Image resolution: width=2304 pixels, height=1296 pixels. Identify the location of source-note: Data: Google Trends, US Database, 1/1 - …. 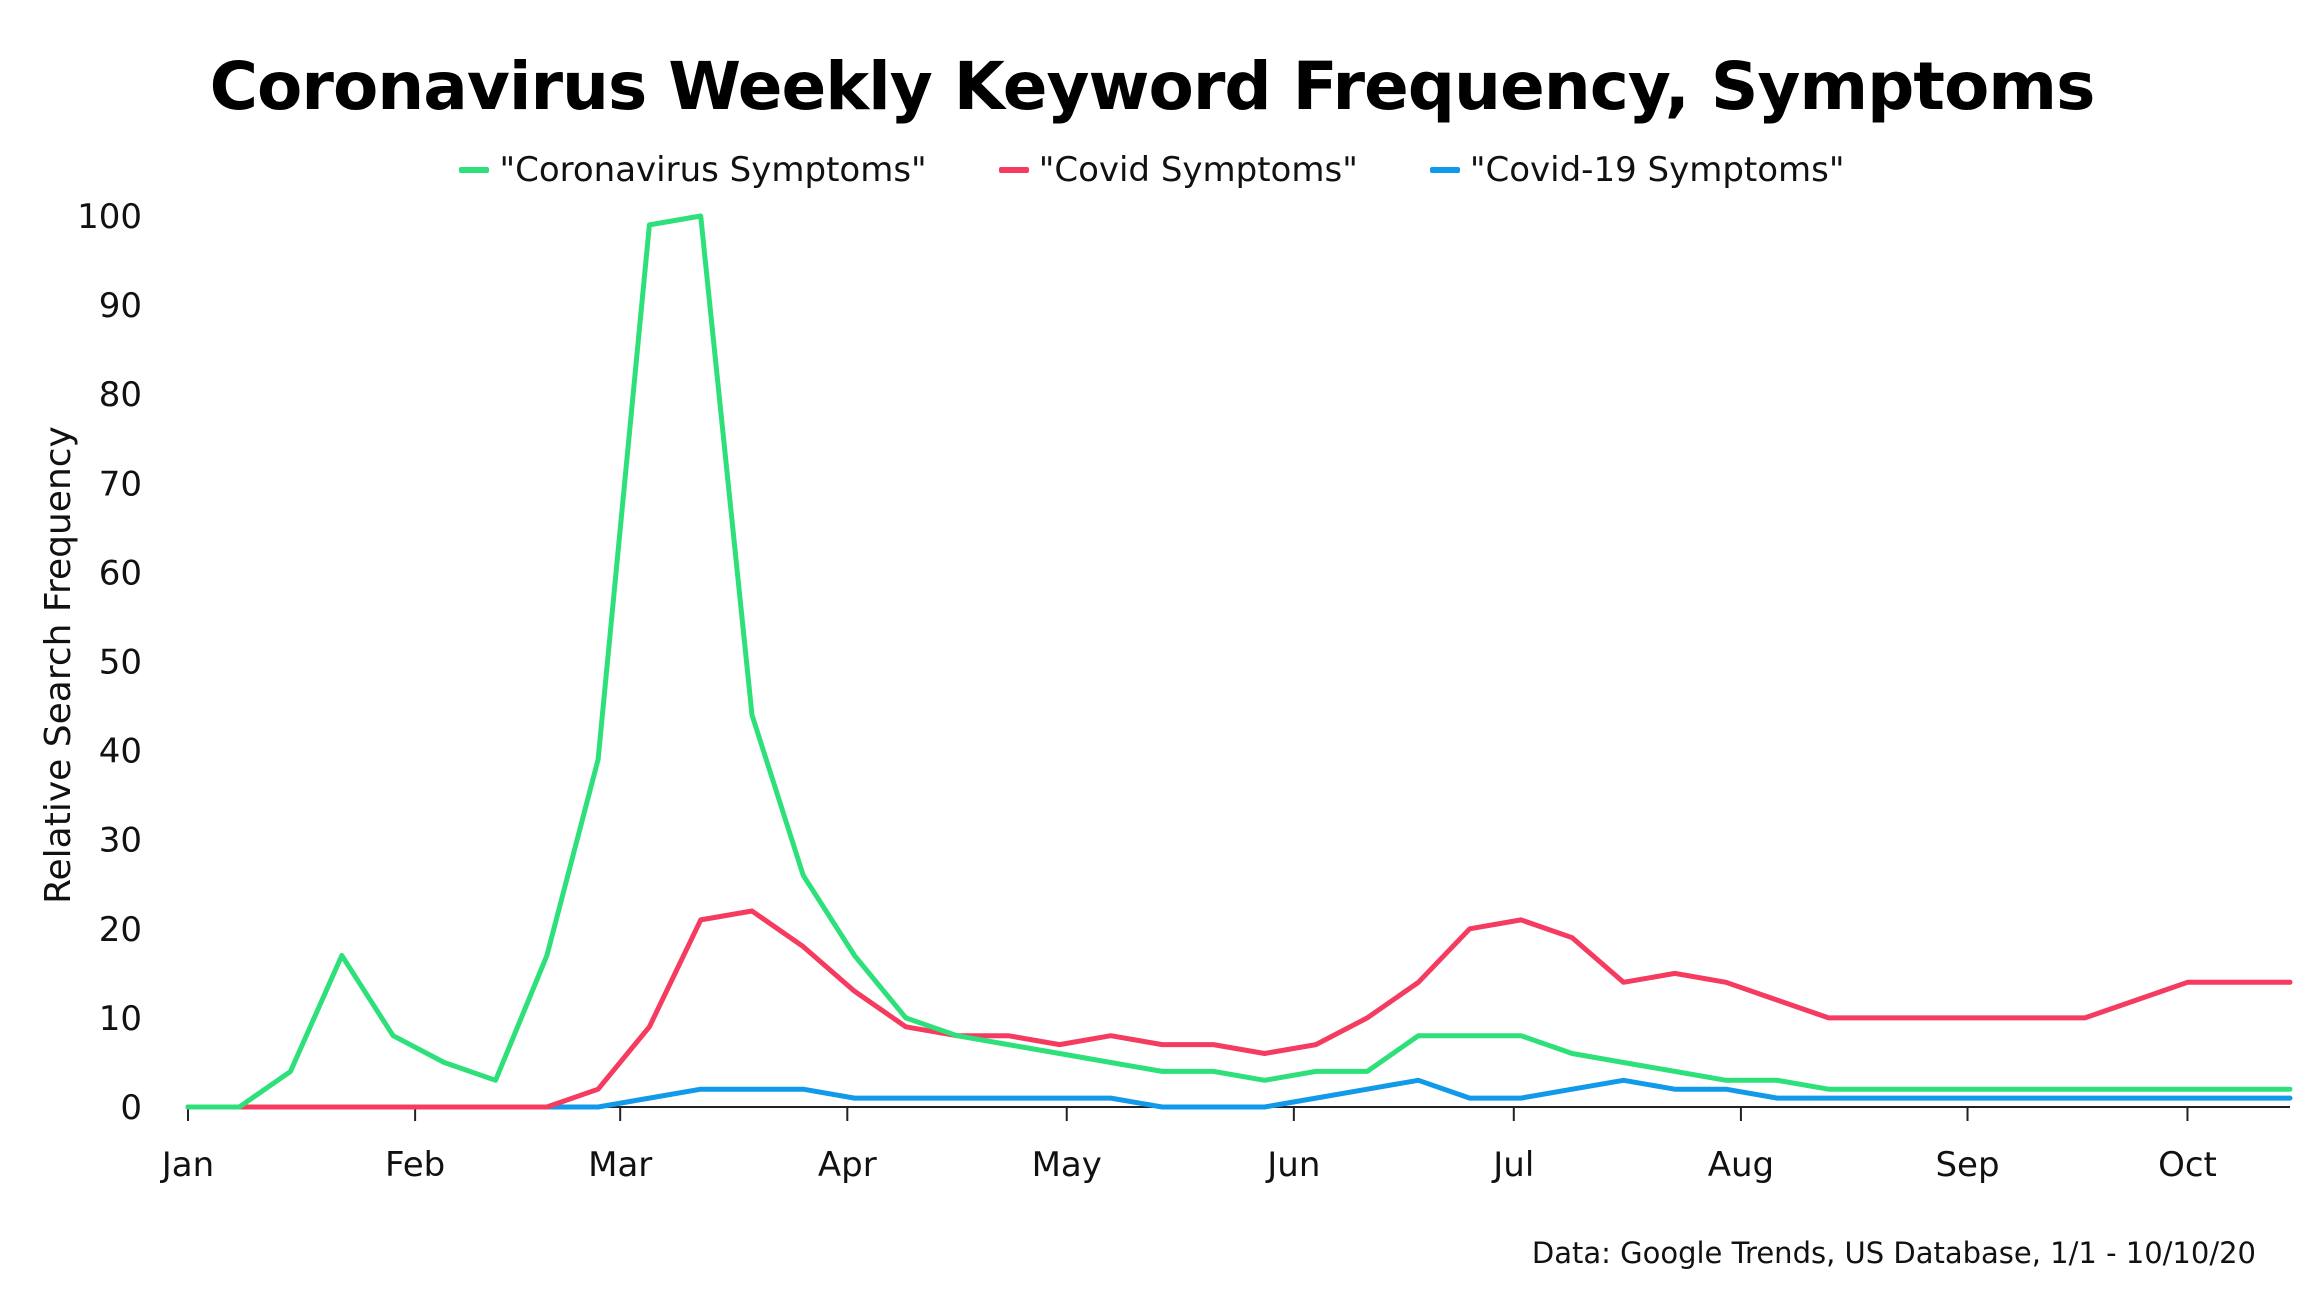
(1893, 1253).